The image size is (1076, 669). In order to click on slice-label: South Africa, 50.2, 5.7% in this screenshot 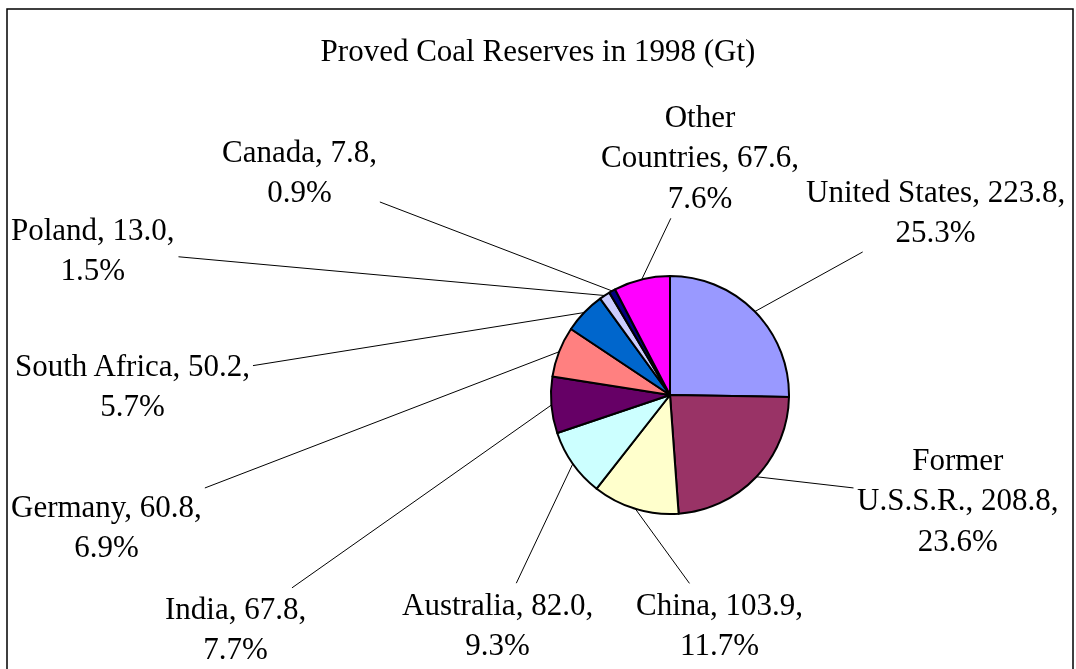, I will do `click(133, 386)`.